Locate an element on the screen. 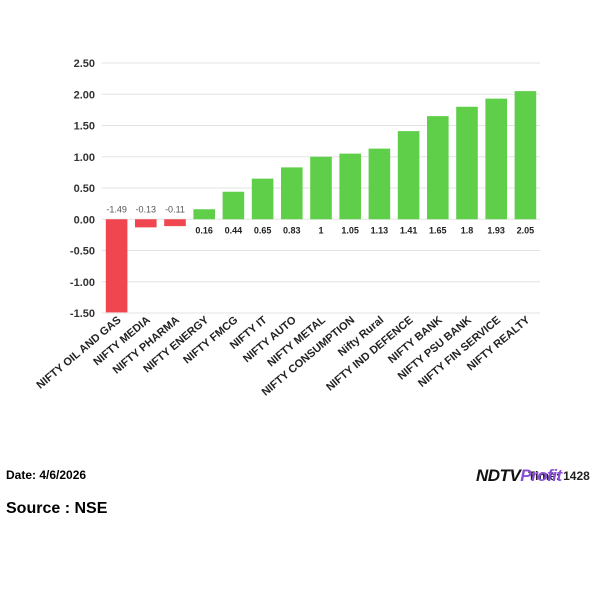  data-label: 0.44 is located at coordinates (234, 230).